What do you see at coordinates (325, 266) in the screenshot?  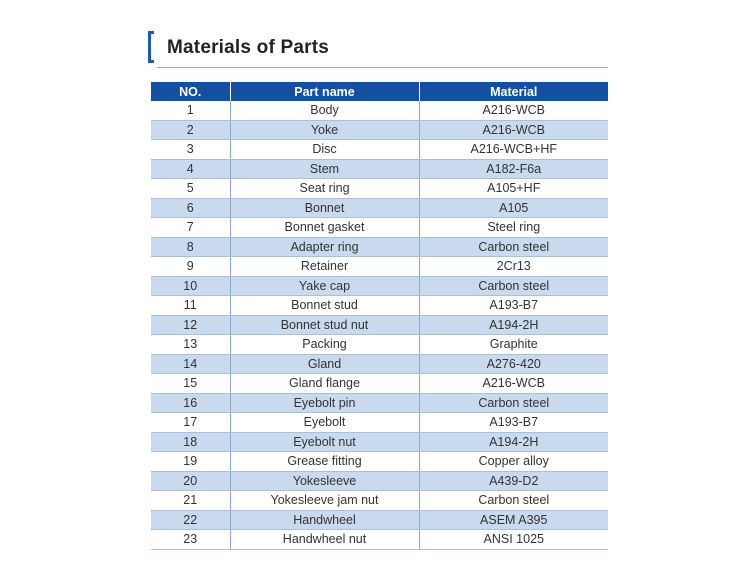 I see `row-part-name: Retainer` at bounding box center [325, 266].